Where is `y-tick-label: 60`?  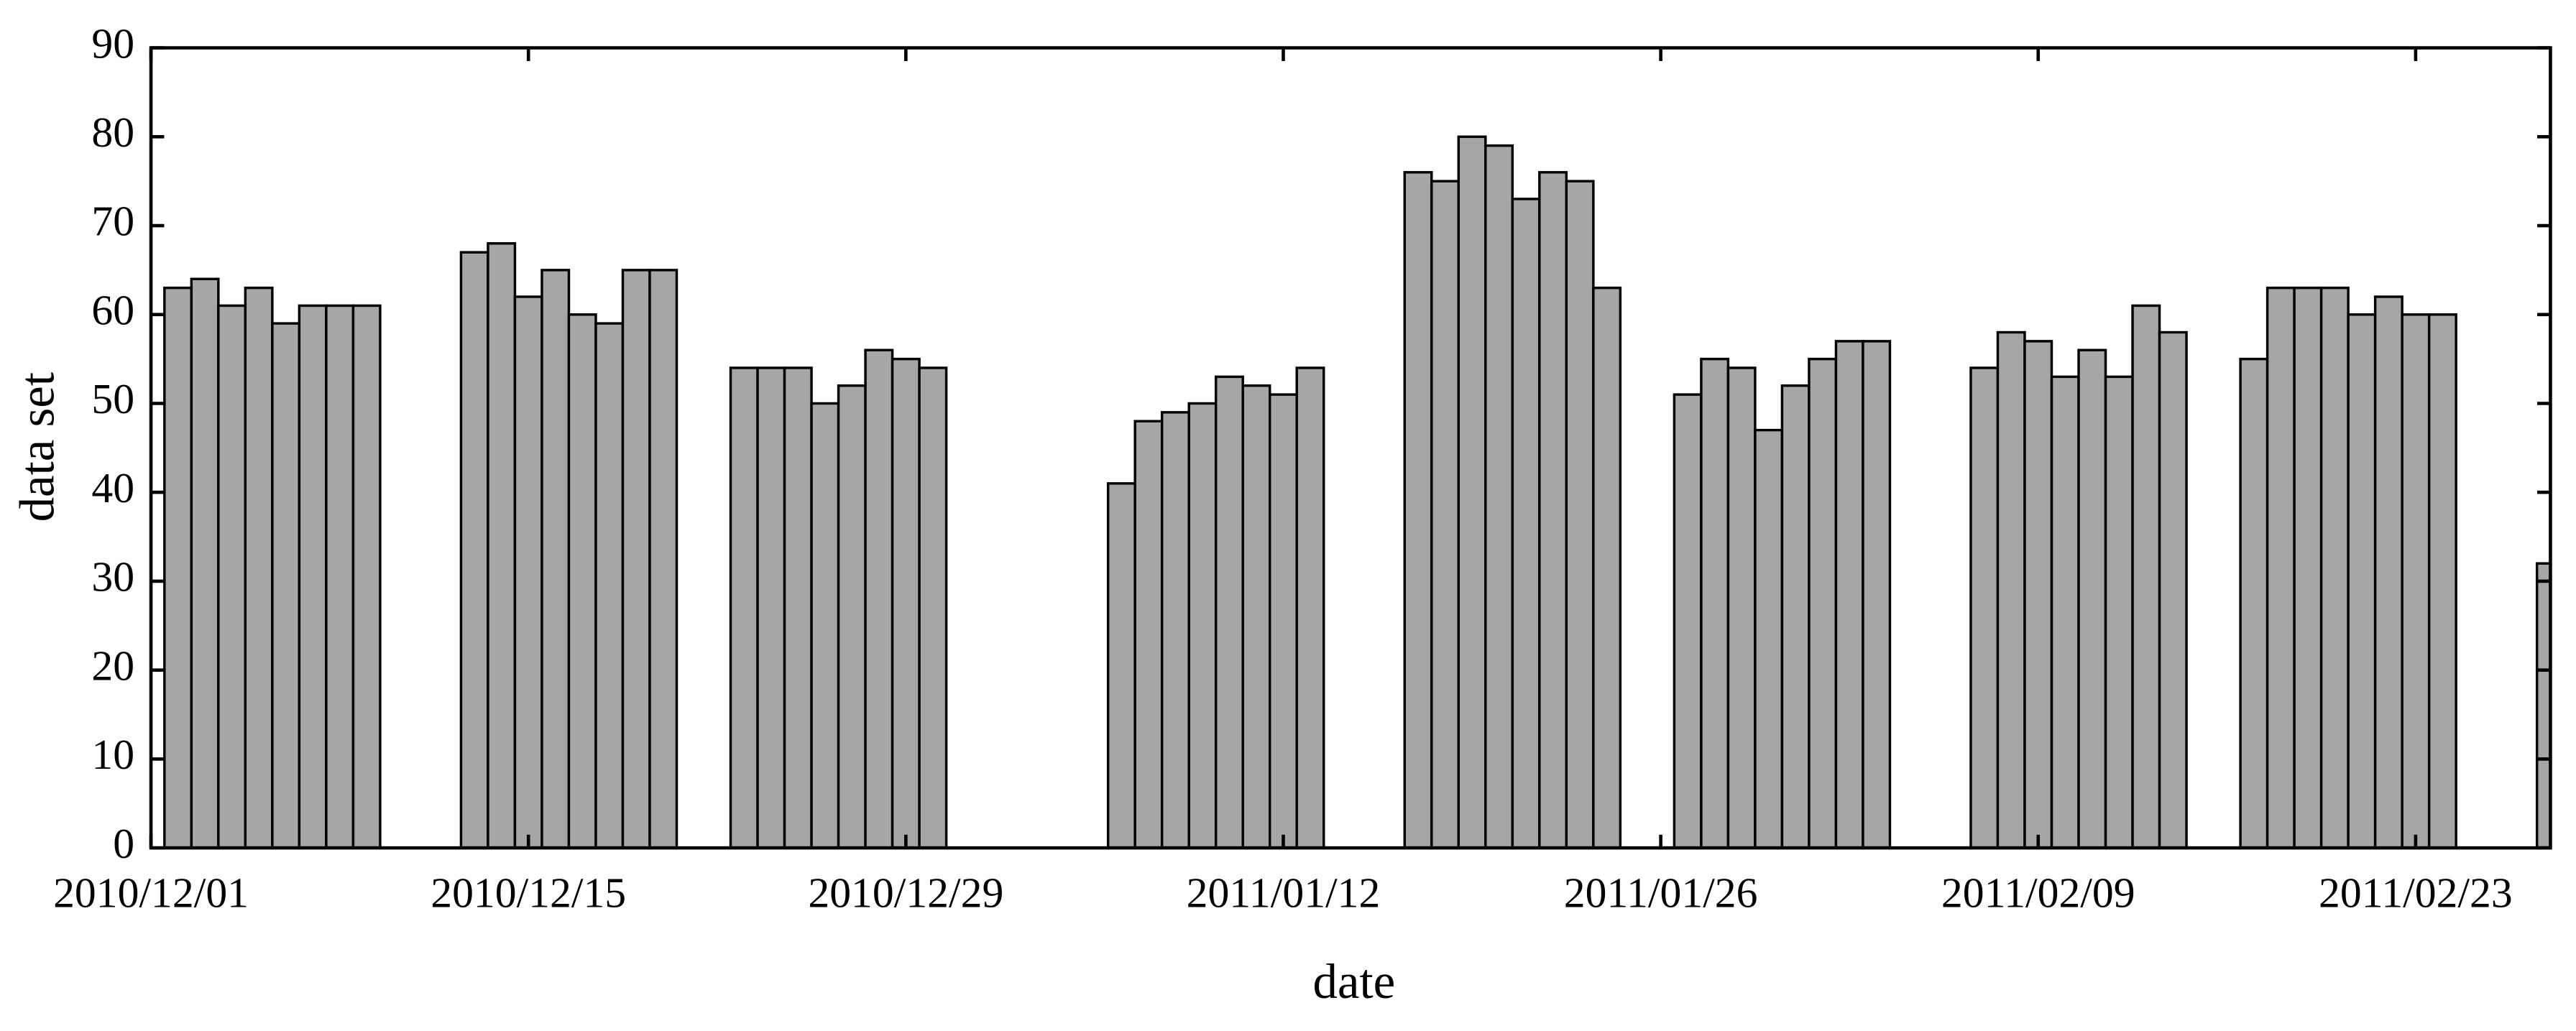 y-tick-label: 60 is located at coordinates (112, 309).